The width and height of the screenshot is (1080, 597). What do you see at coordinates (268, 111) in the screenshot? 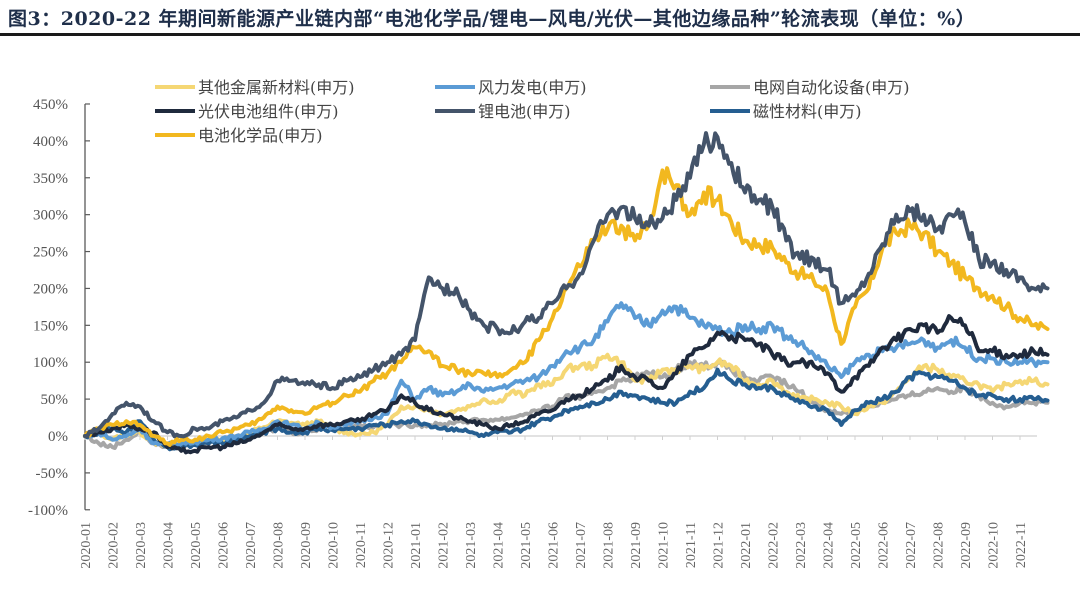
I see `legend-label: 光伏电池组件(申万)` at bounding box center [268, 111].